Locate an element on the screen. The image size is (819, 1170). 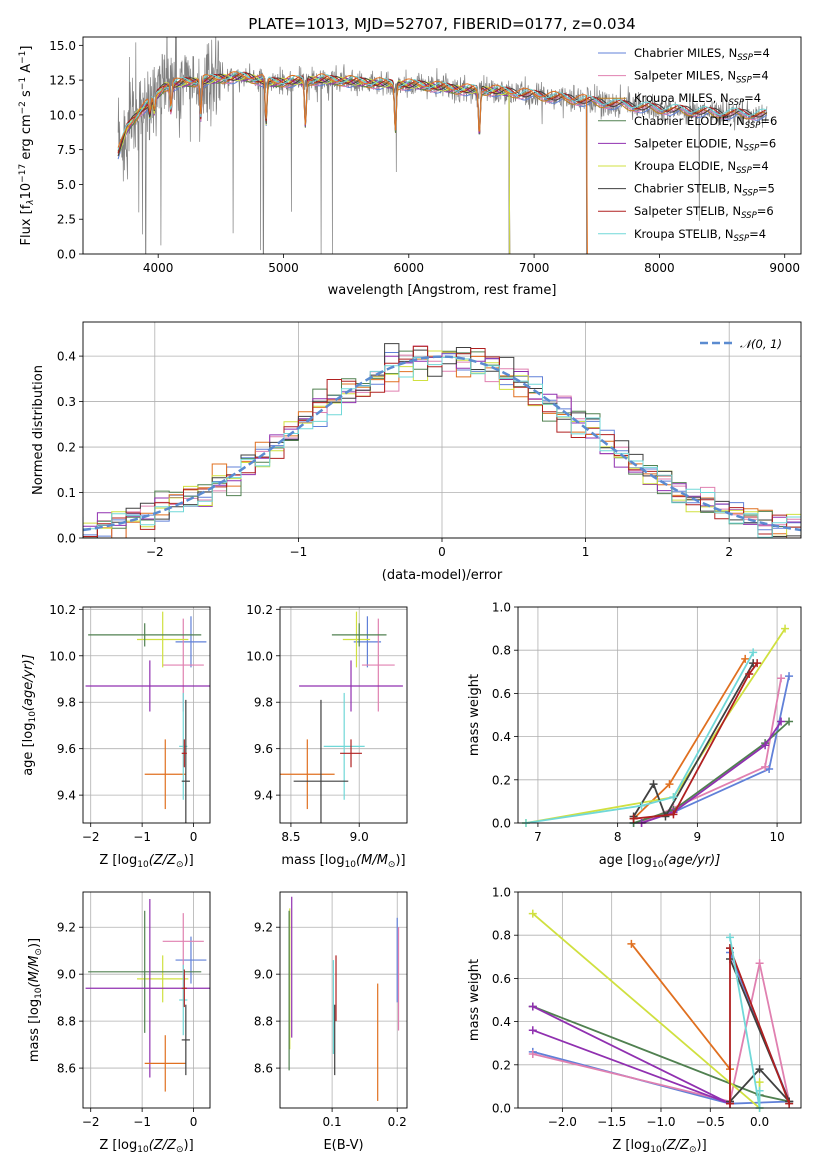
legend-entry: Kroupa STELIB, NSSP=4 is located at coordinates (700, 235).